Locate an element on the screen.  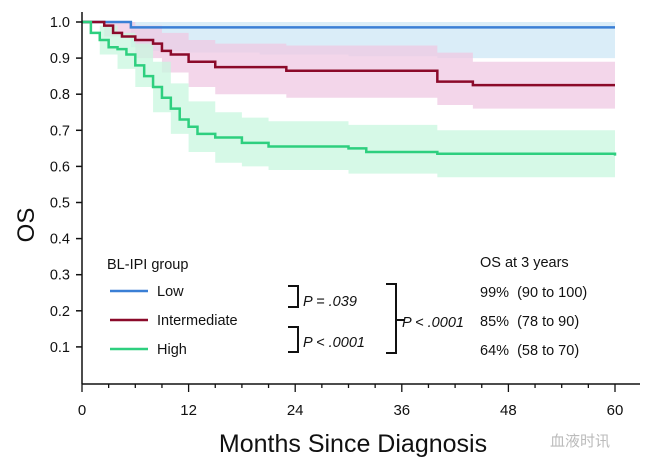
y-tick-label: 0.8 is located at coordinates (60, 95).